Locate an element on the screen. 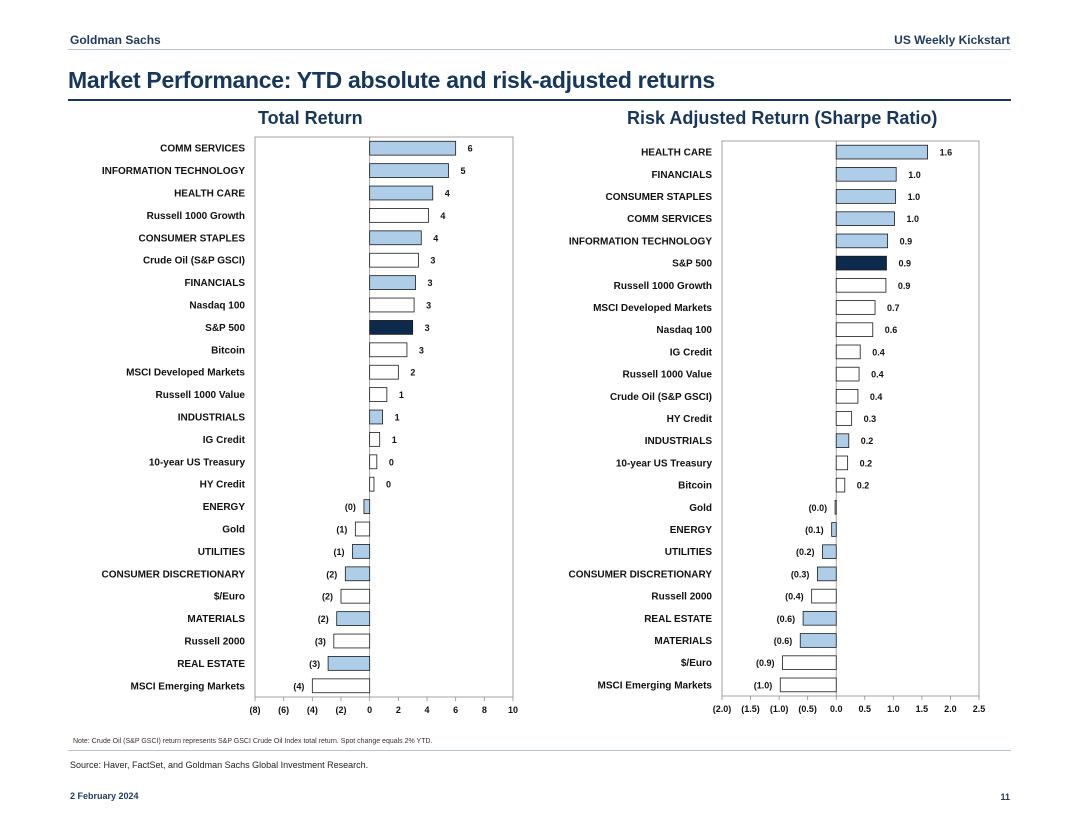  total-return-tick-label: 0 is located at coordinates (369, 710).